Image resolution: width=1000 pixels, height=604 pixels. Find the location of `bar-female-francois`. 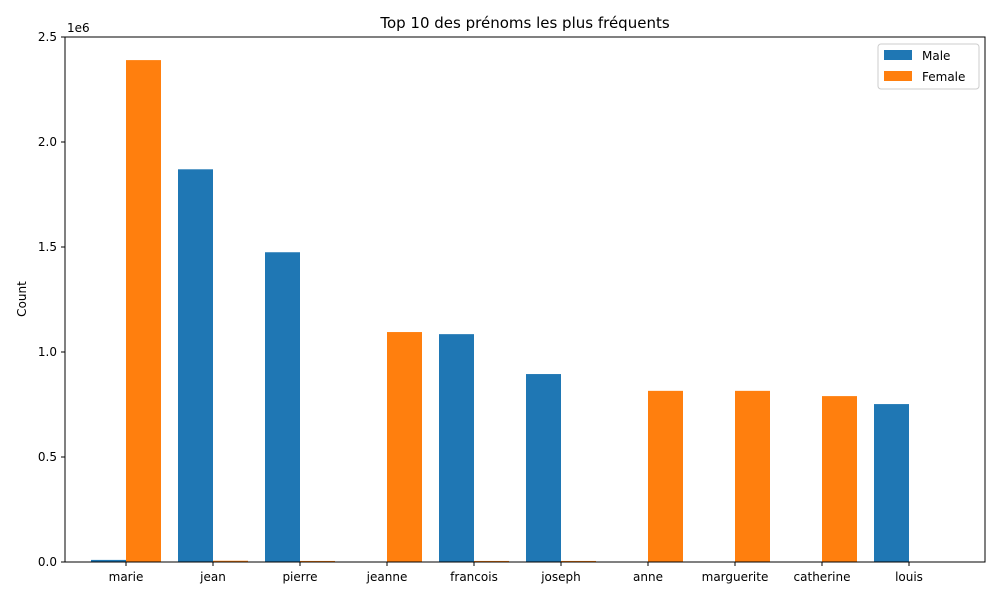

bar-female-francois is located at coordinates (491, 561).